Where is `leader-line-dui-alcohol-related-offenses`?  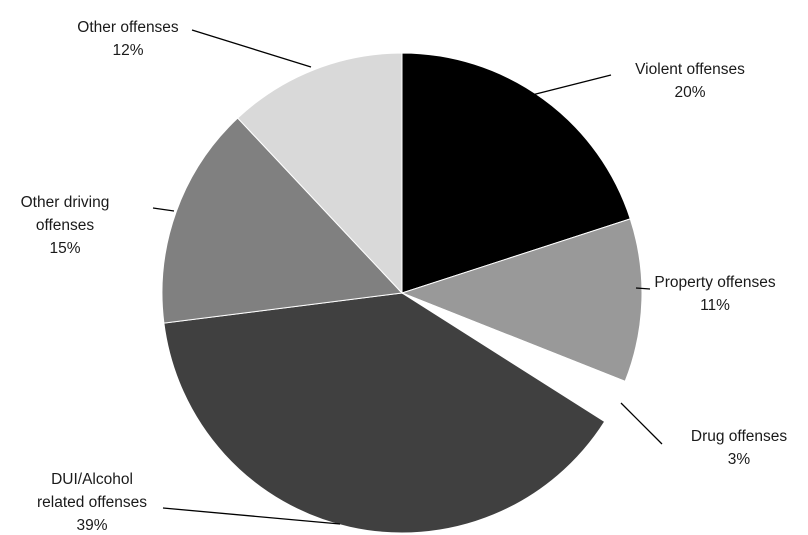
leader-line-dui-alcohol-related-offenses is located at coordinates (251, 516).